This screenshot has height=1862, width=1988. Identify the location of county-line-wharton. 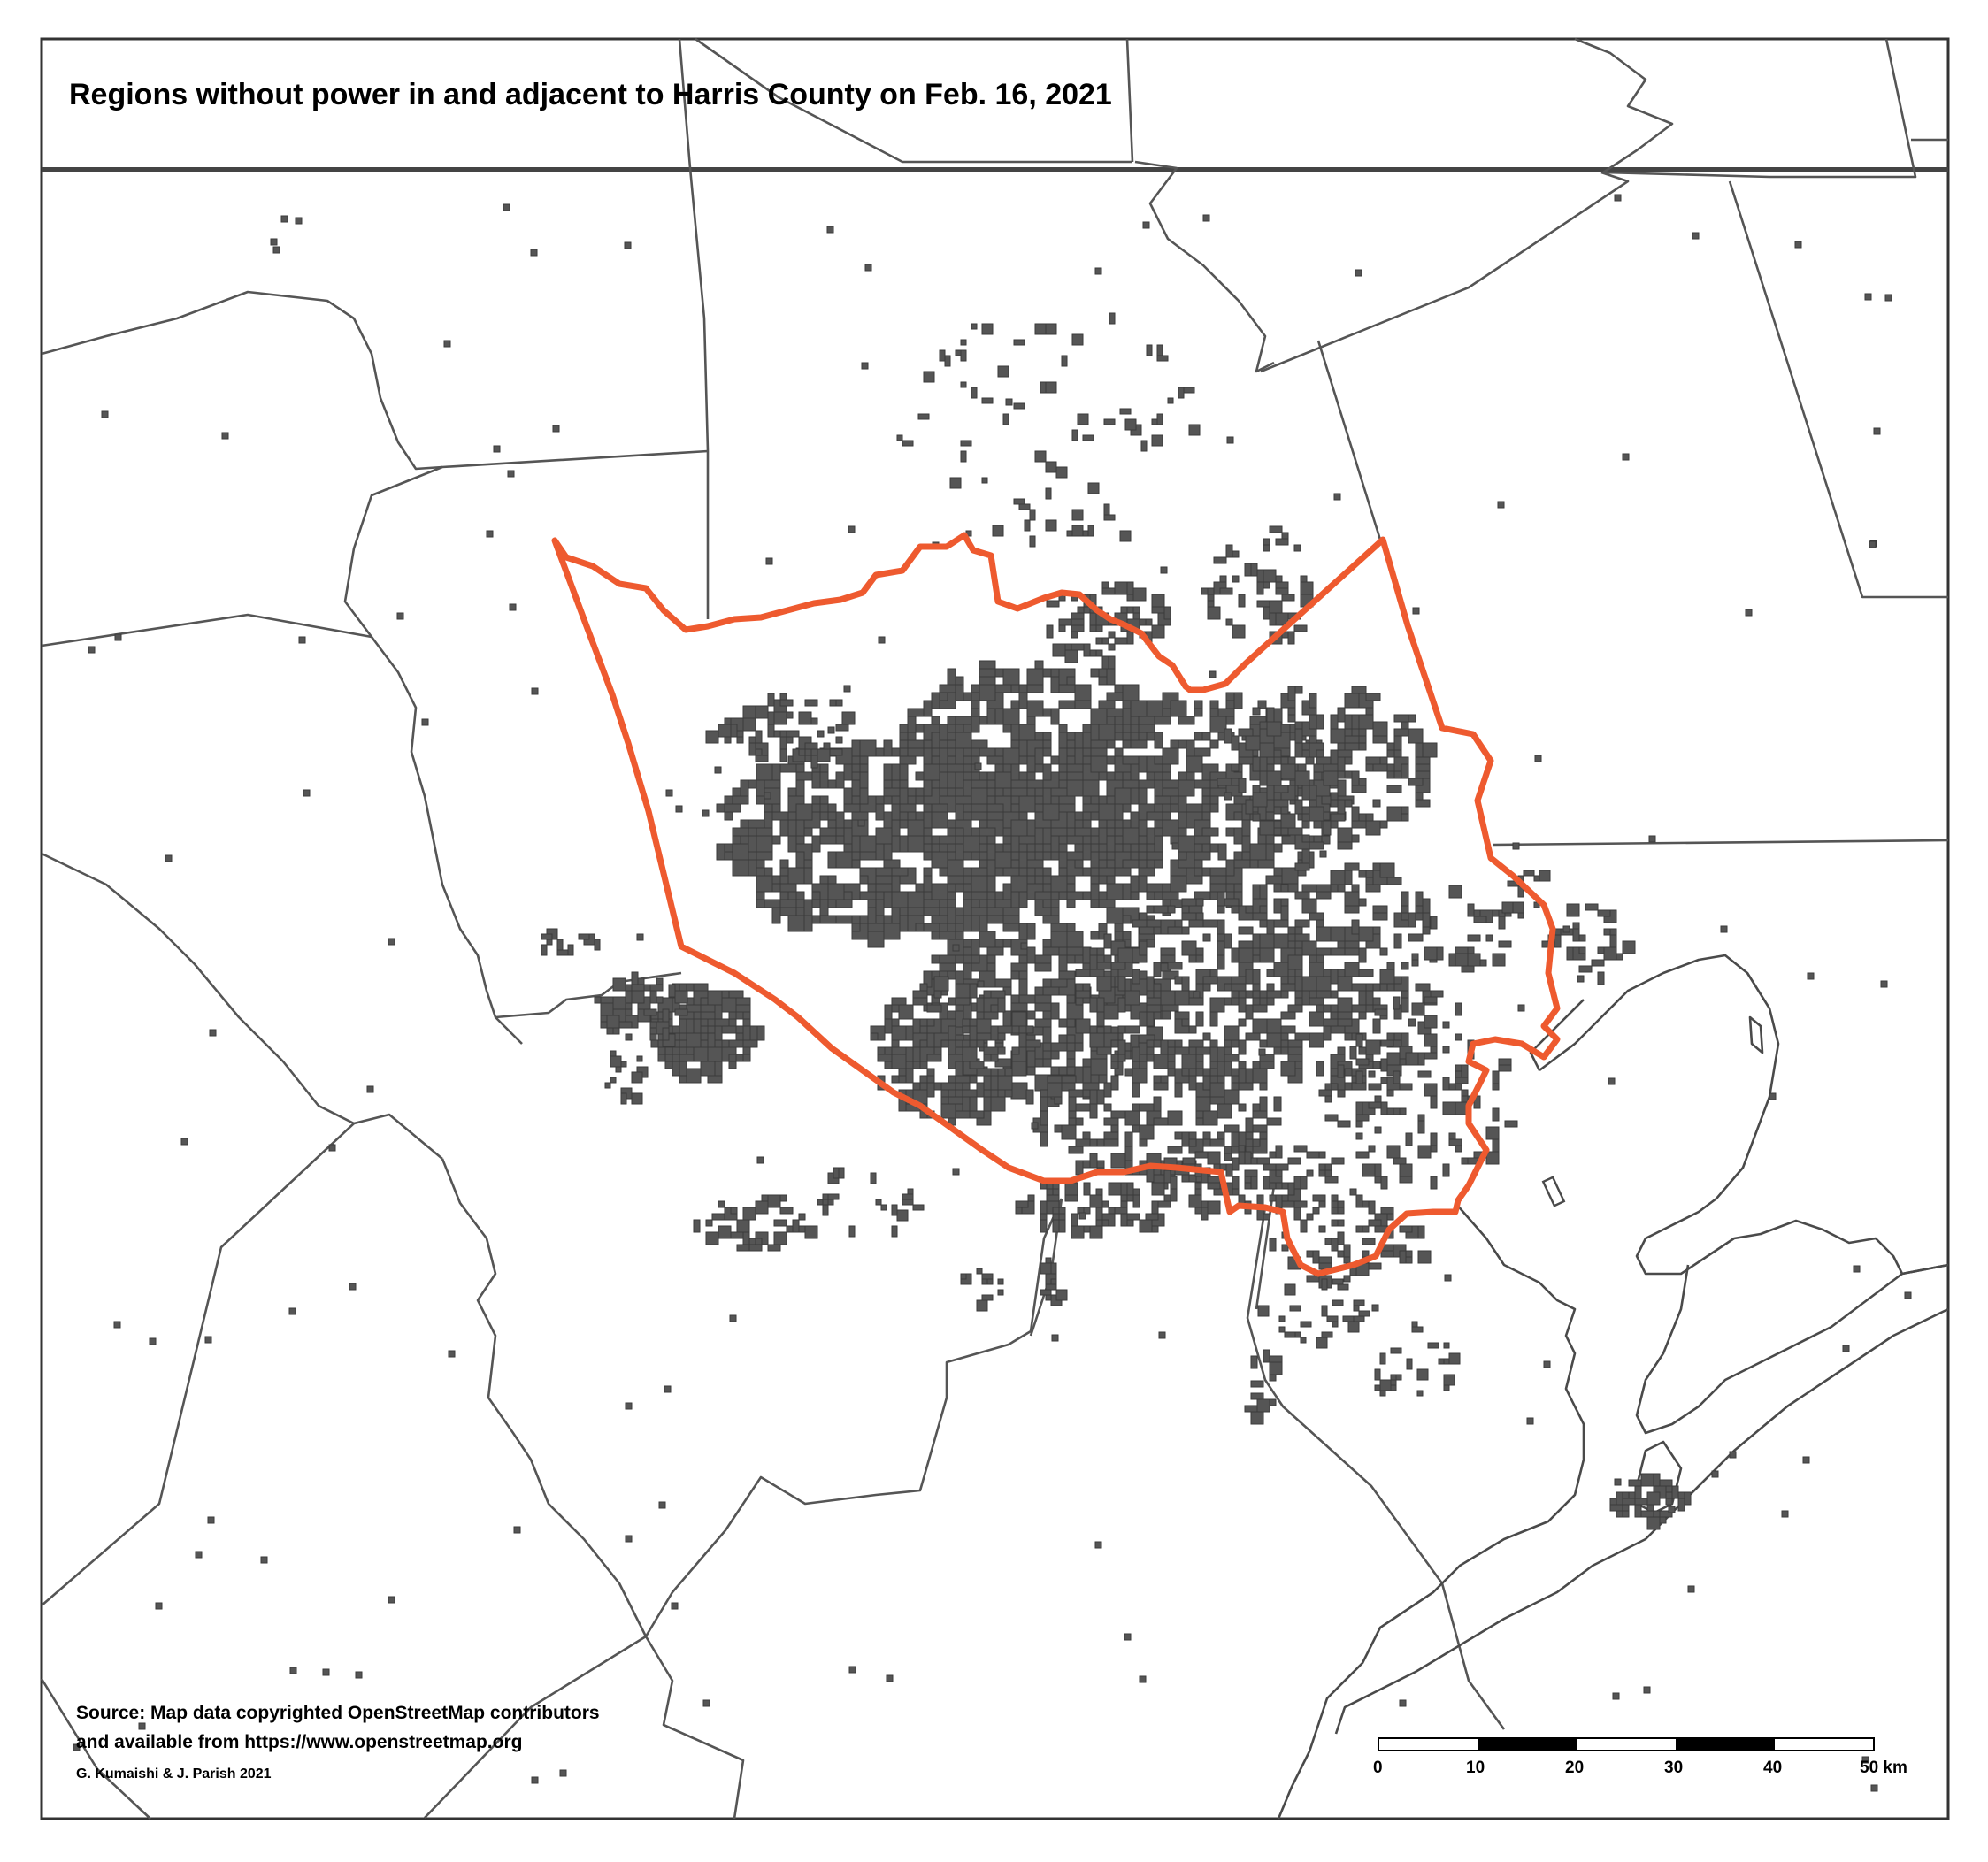
(535, 1727).